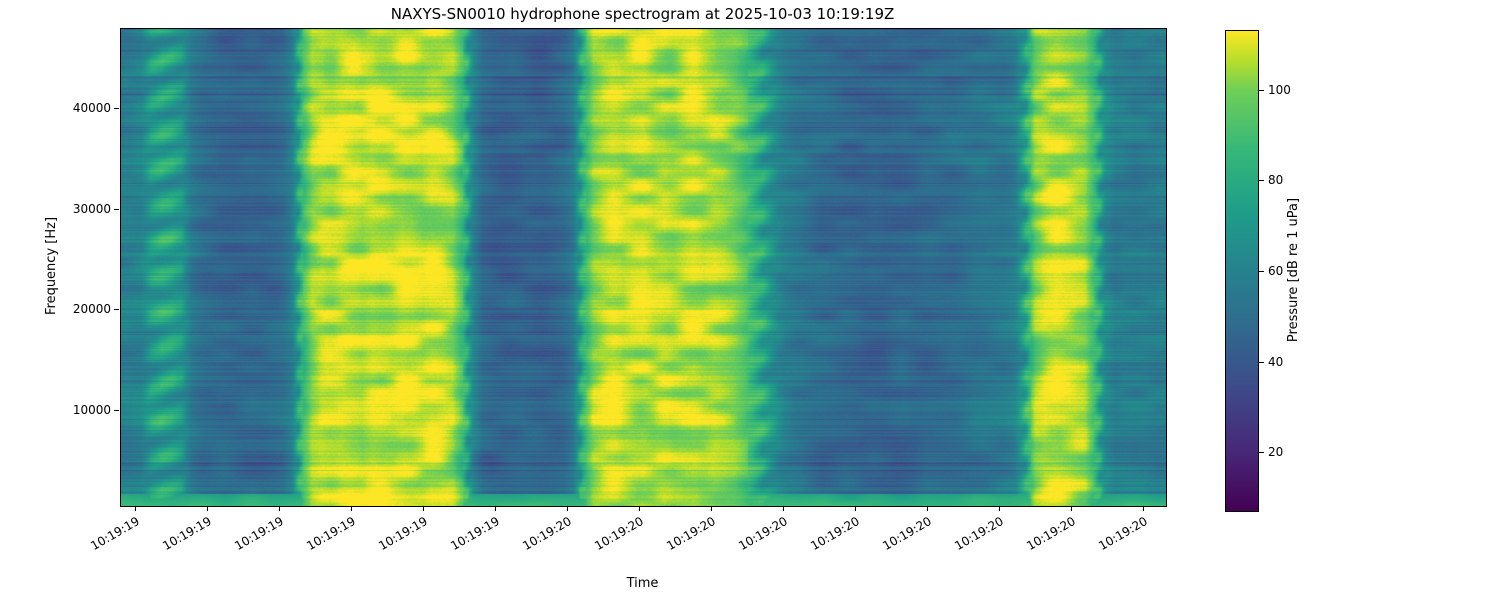  I want to click on colorbar-gradient, so click(1242, 271).